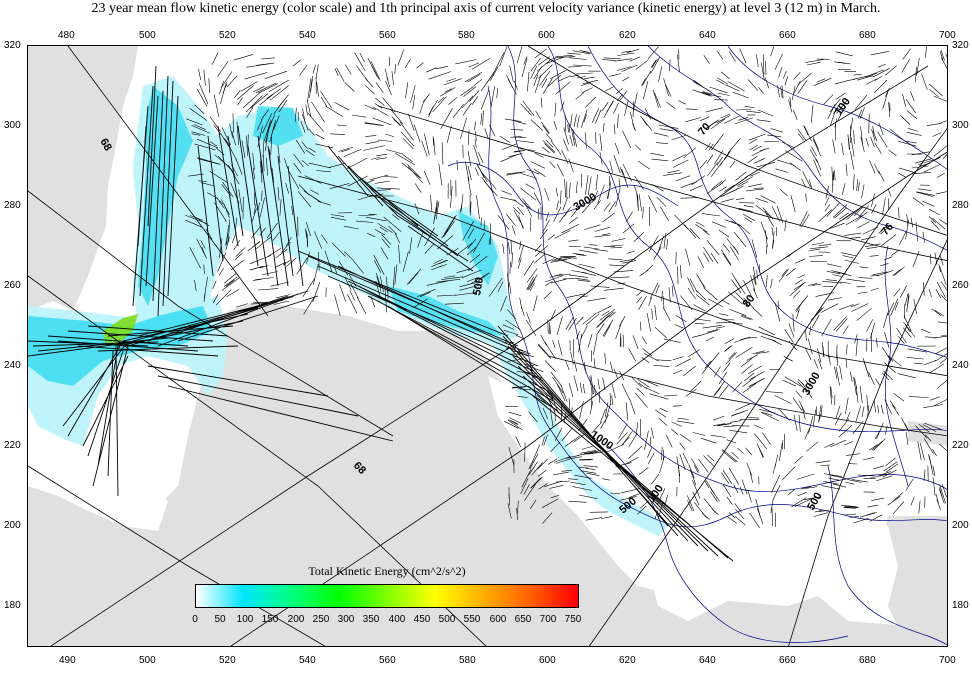 The image size is (972, 681). What do you see at coordinates (307, 660) in the screenshot?
I see `bottom-tick: 540` at bounding box center [307, 660].